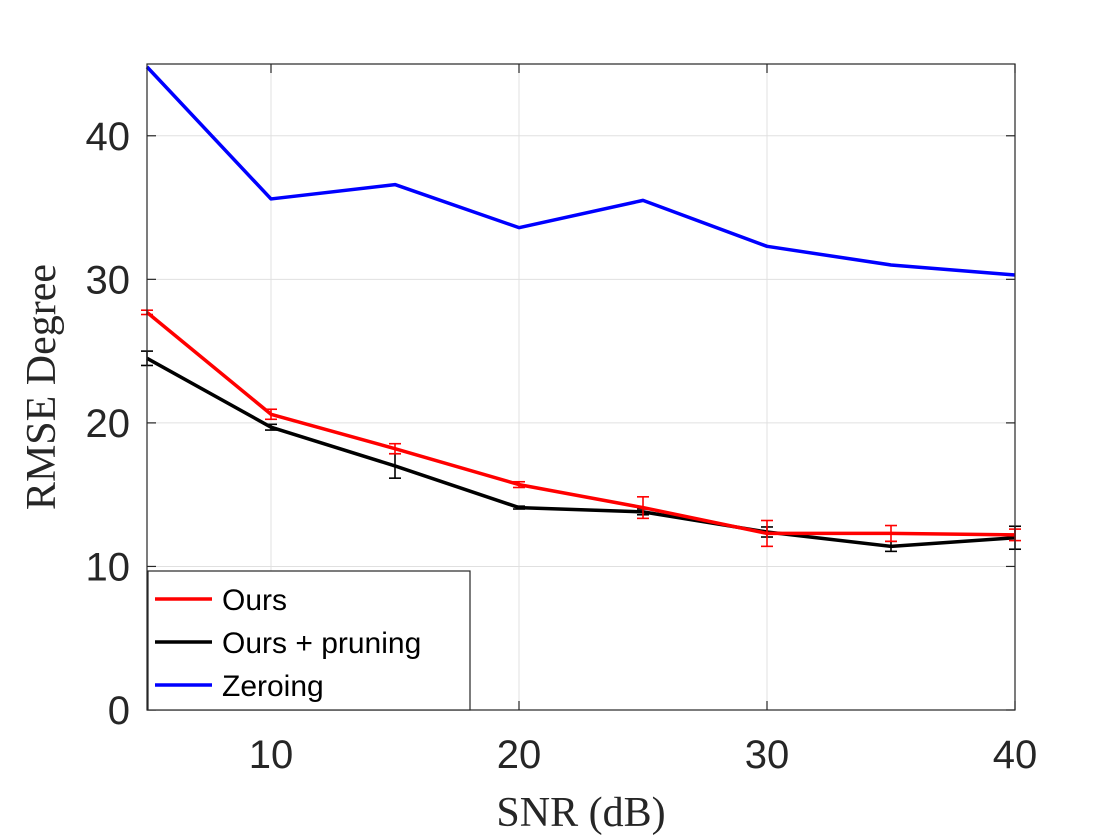 Image resolution: width=1120 pixels, height=840 pixels. I want to click on x-axis-title: SNR (dB), so click(580, 813).